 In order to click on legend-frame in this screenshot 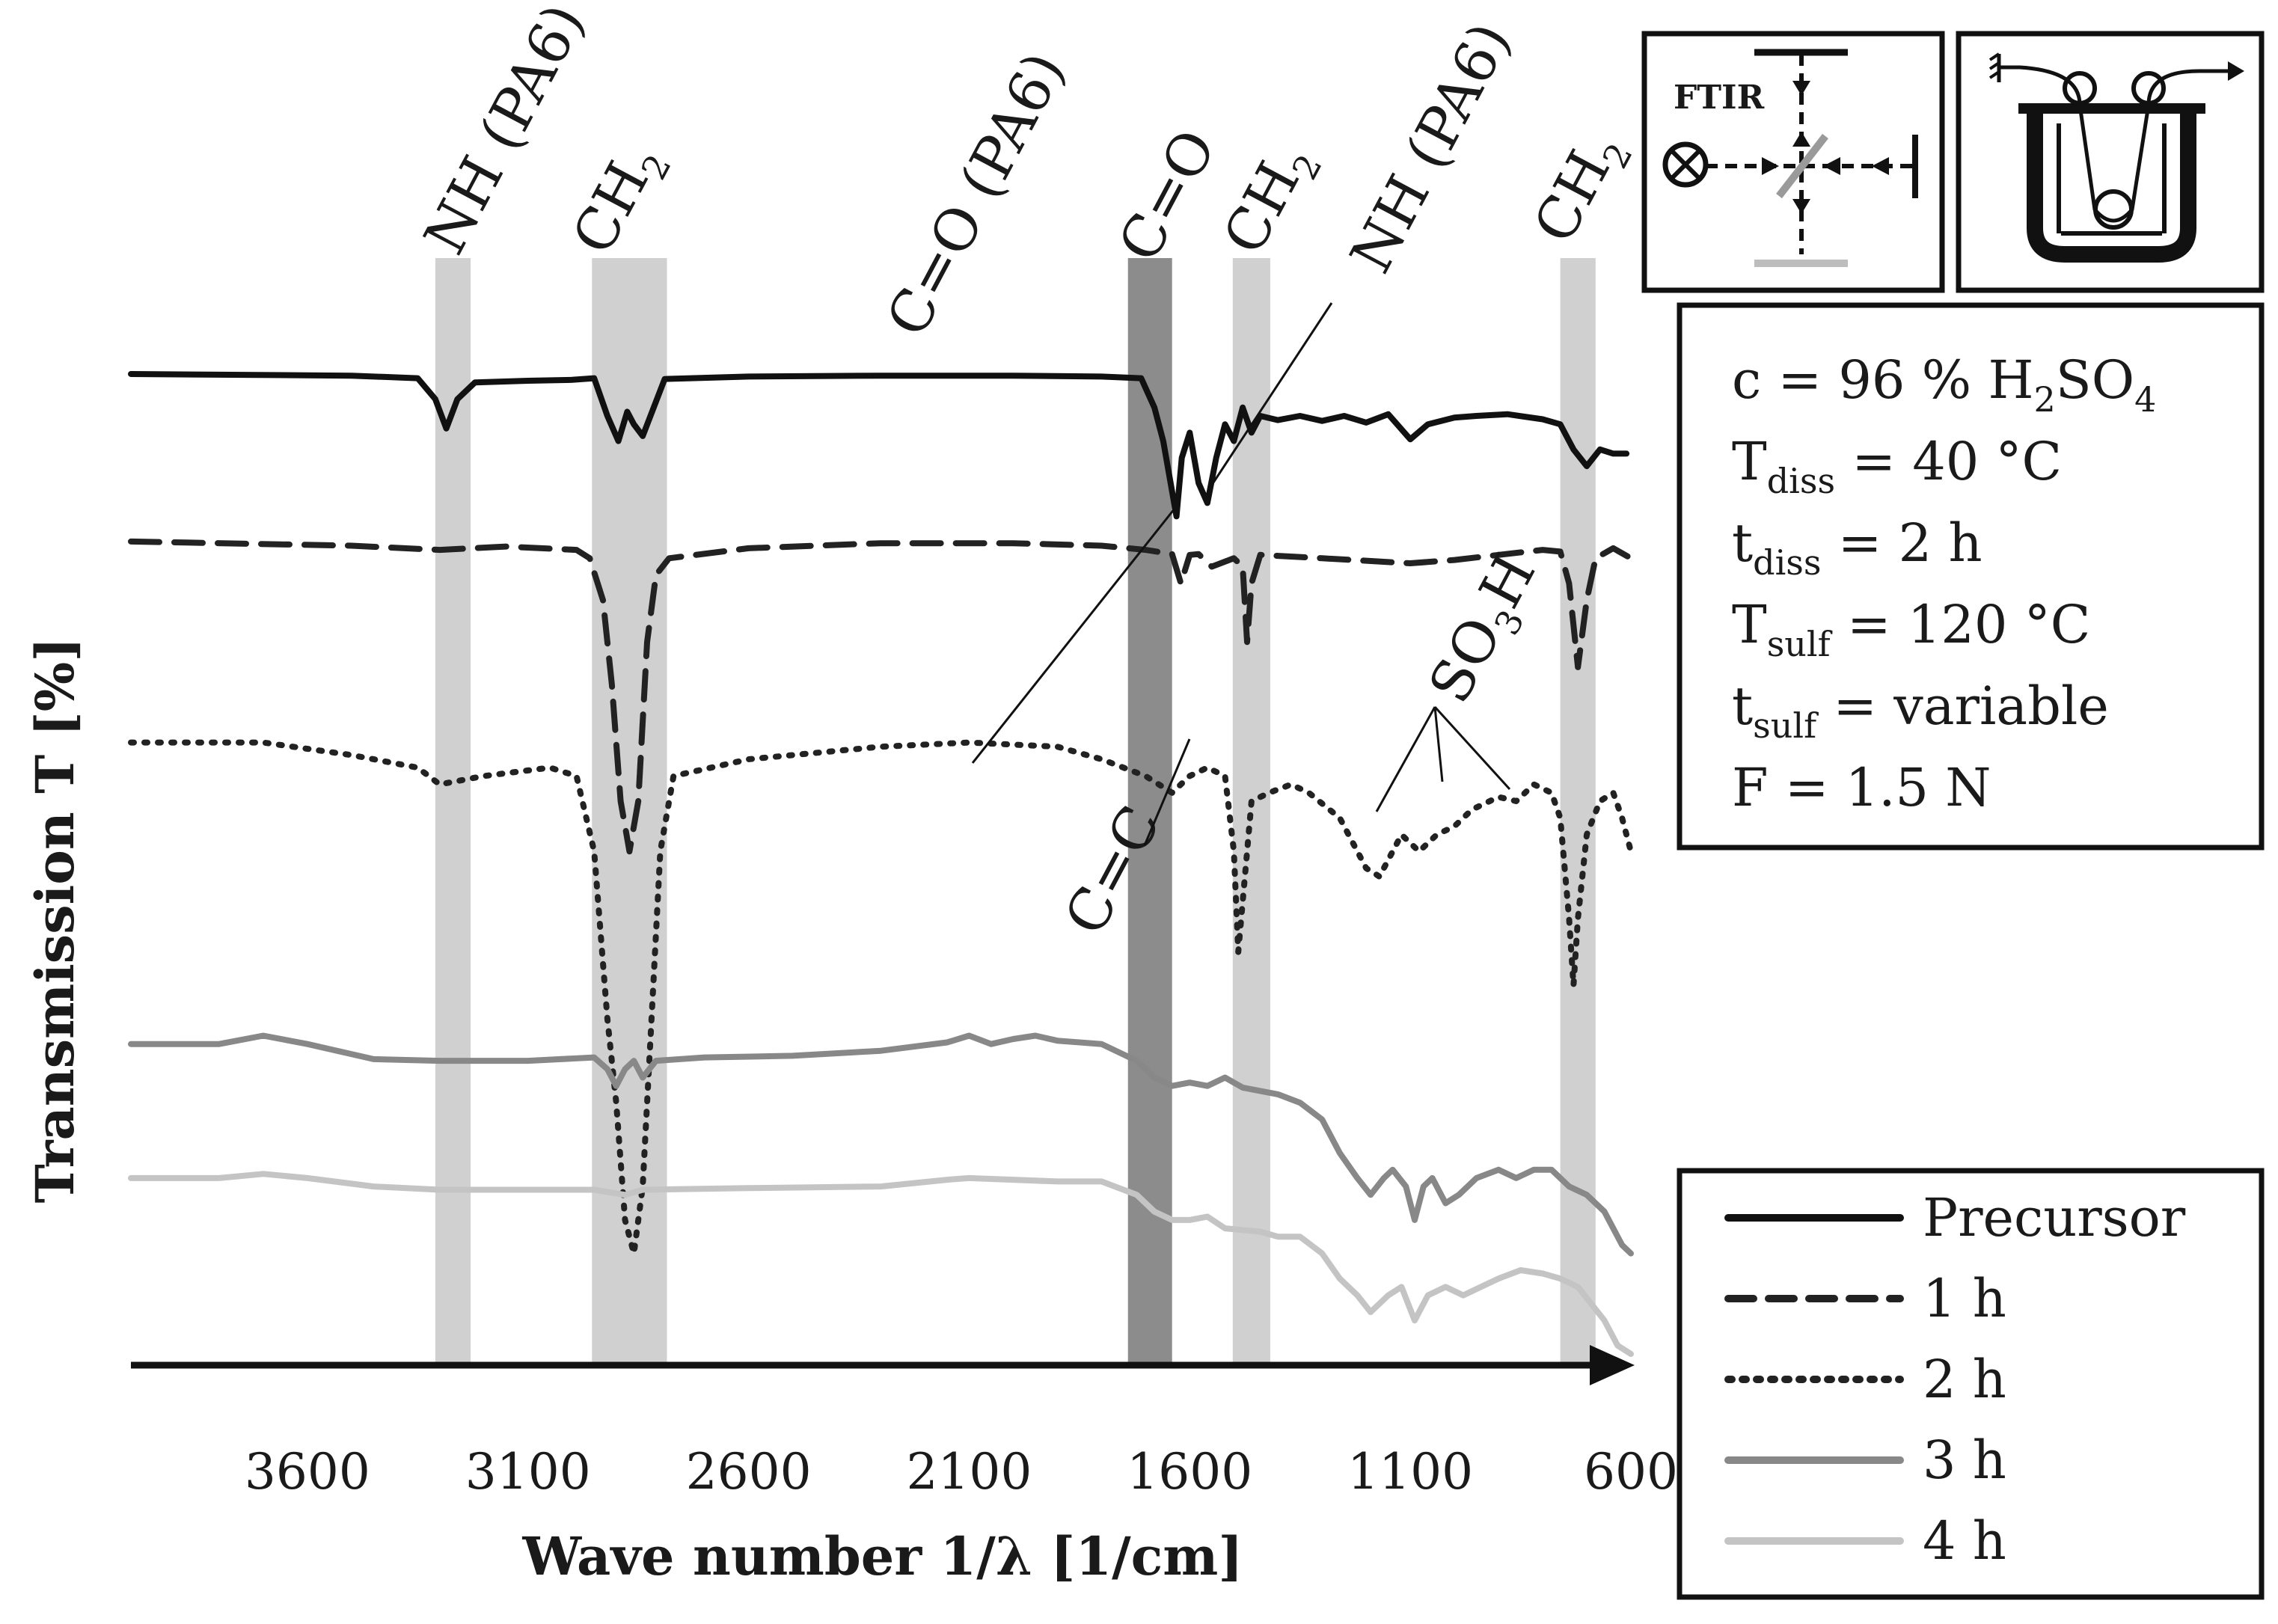, I will do `click(1971, 1384)`.